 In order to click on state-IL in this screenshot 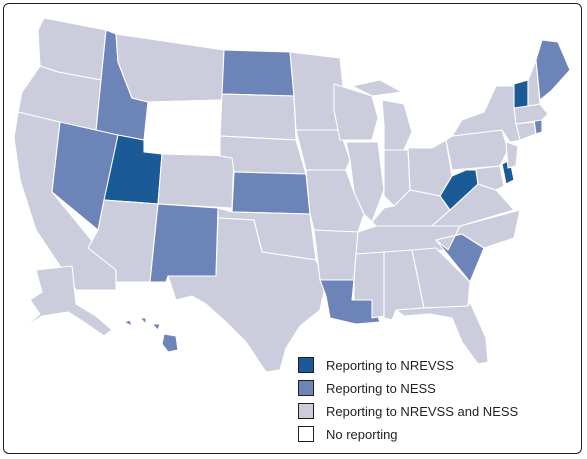, I will do `click(365, 182)`.